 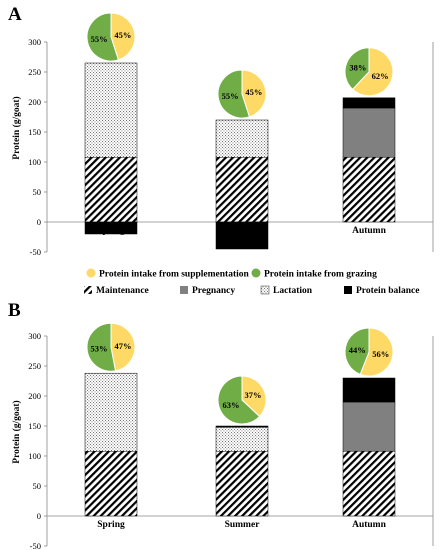 What do you see at coordinates (348, 290) in the screenshot?
I see `legend-swatch-balance` at bounding box center [348, 290].